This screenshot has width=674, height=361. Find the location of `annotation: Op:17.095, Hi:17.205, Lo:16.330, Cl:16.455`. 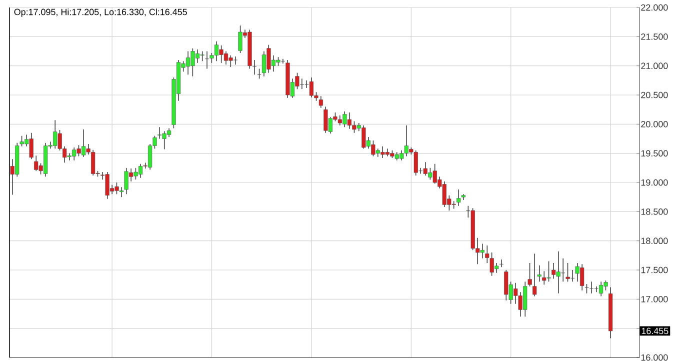

annotation: Op:17.095, Hi:17.205, Lo:16.330, Cl:16.455 is located at coordinates (100, 12).